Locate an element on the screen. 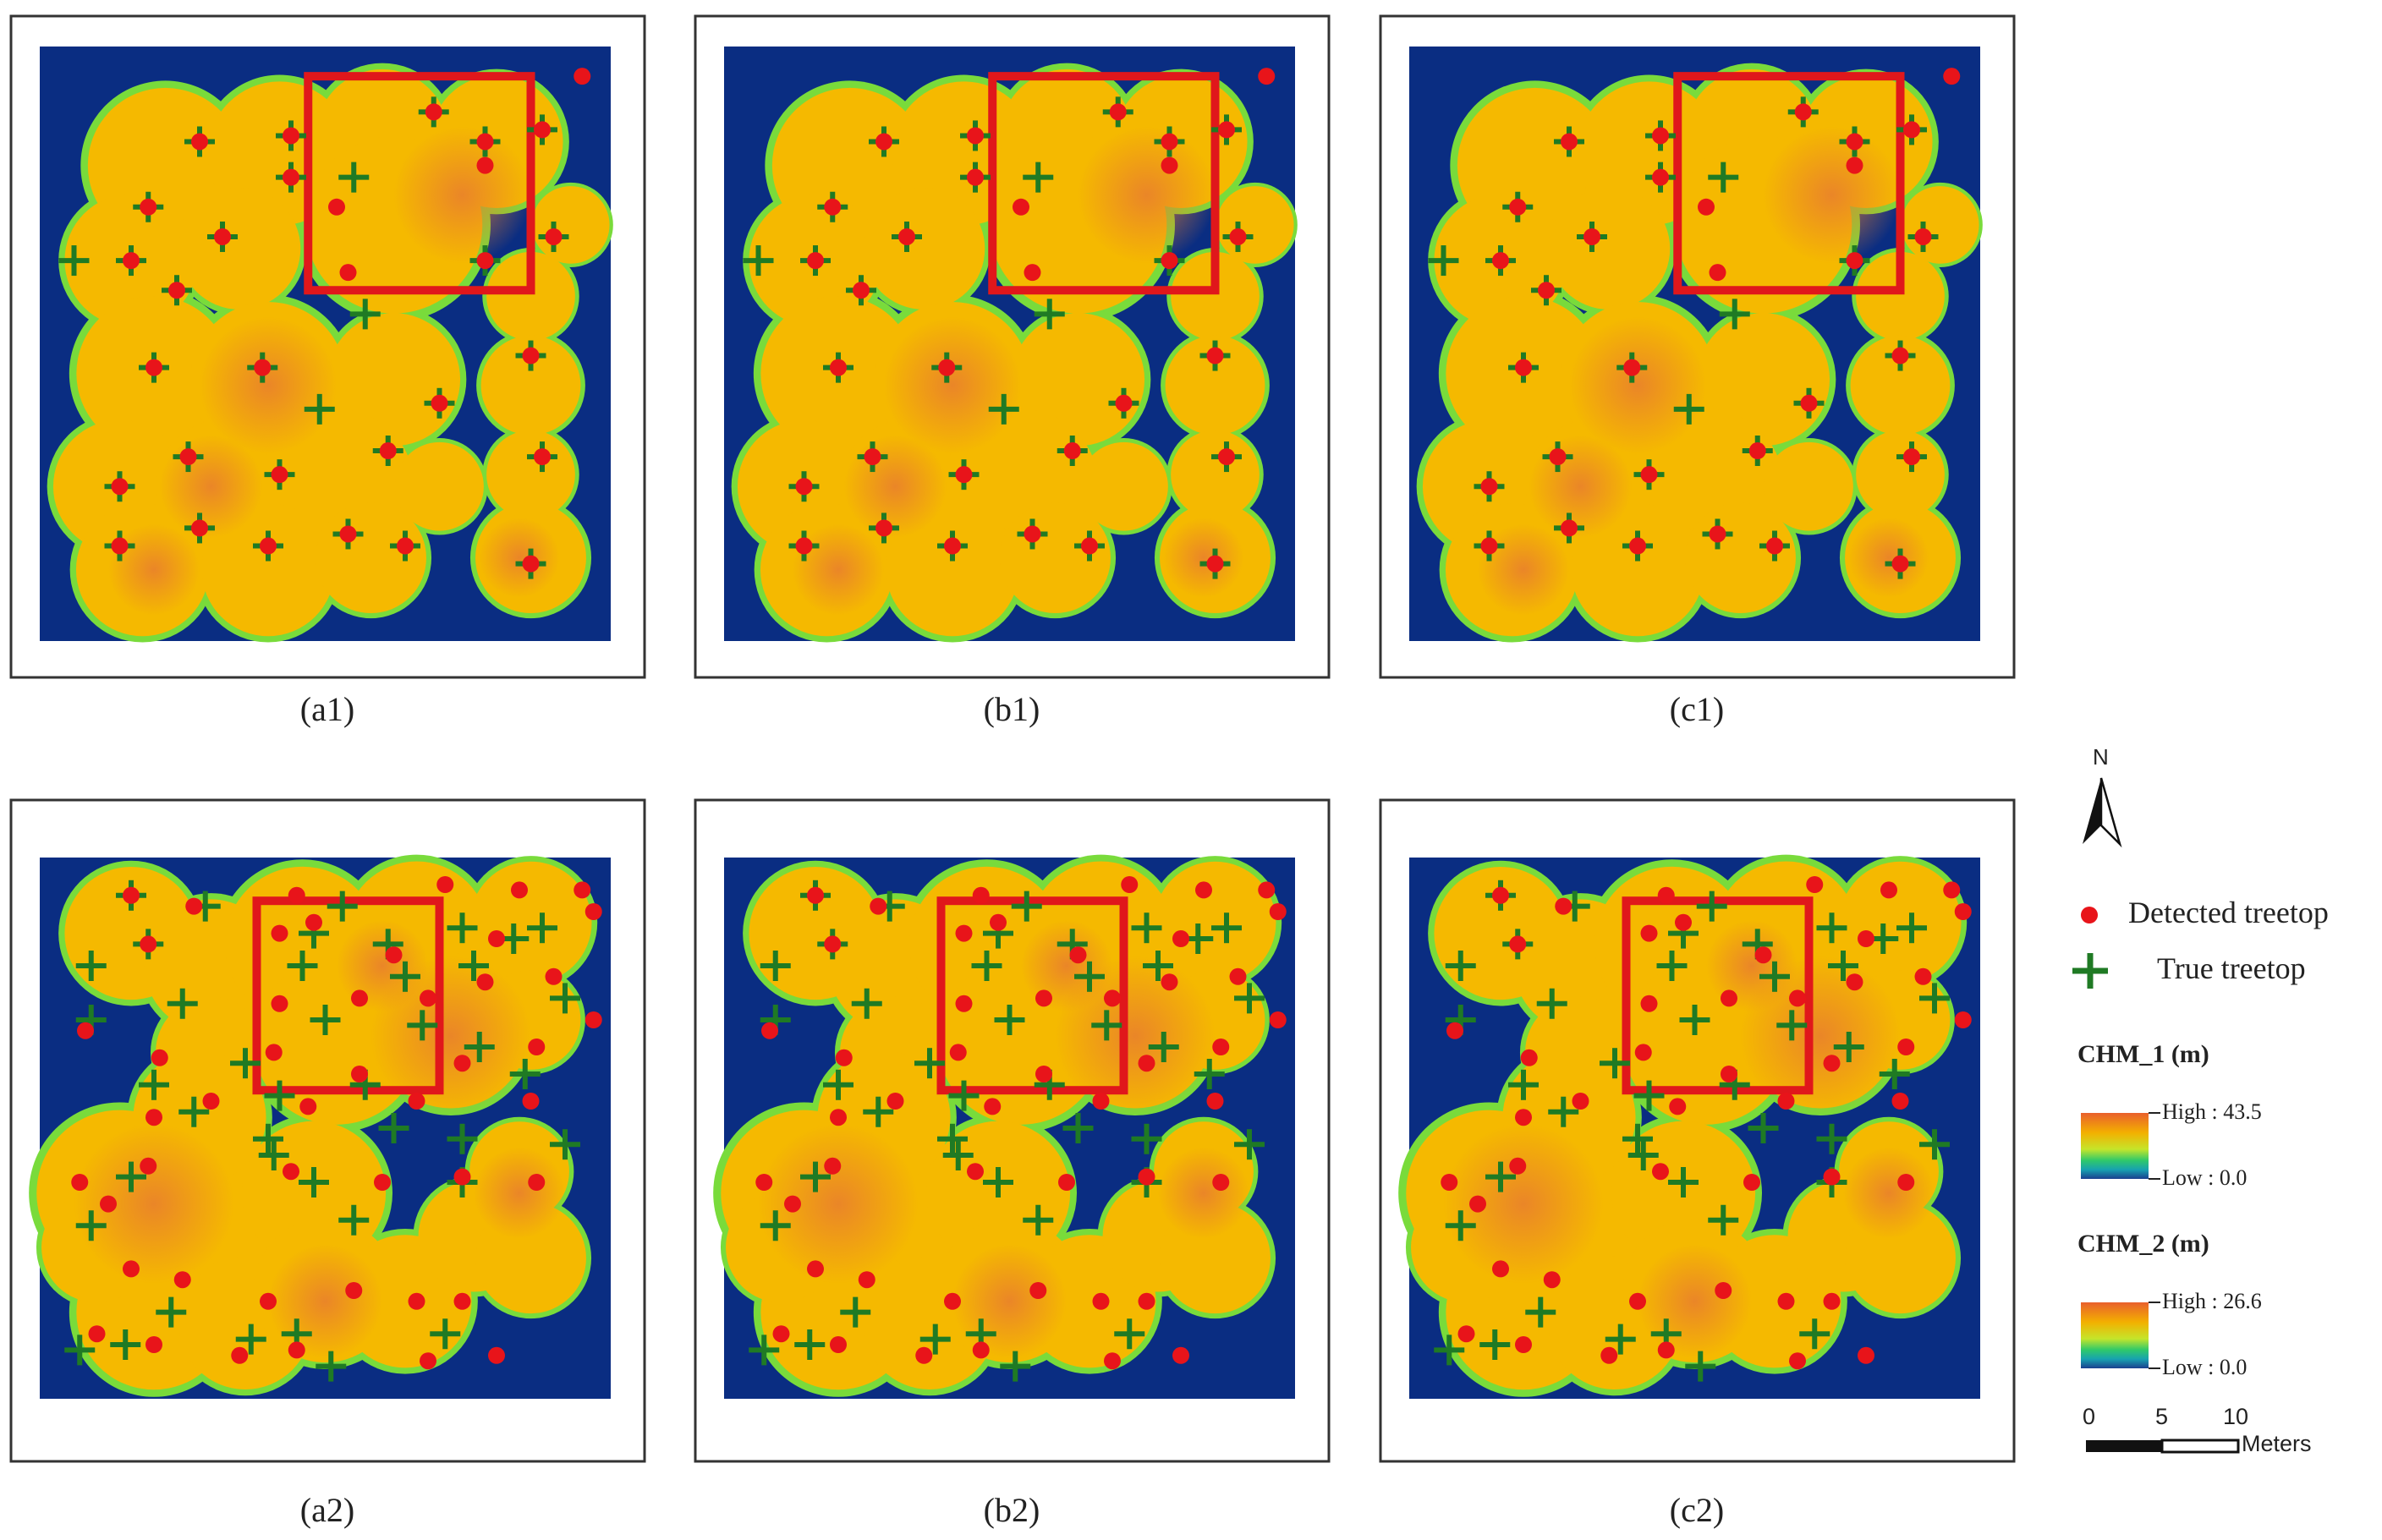  scale-tick-5: 5 is located at coordinates (2162, 1416).